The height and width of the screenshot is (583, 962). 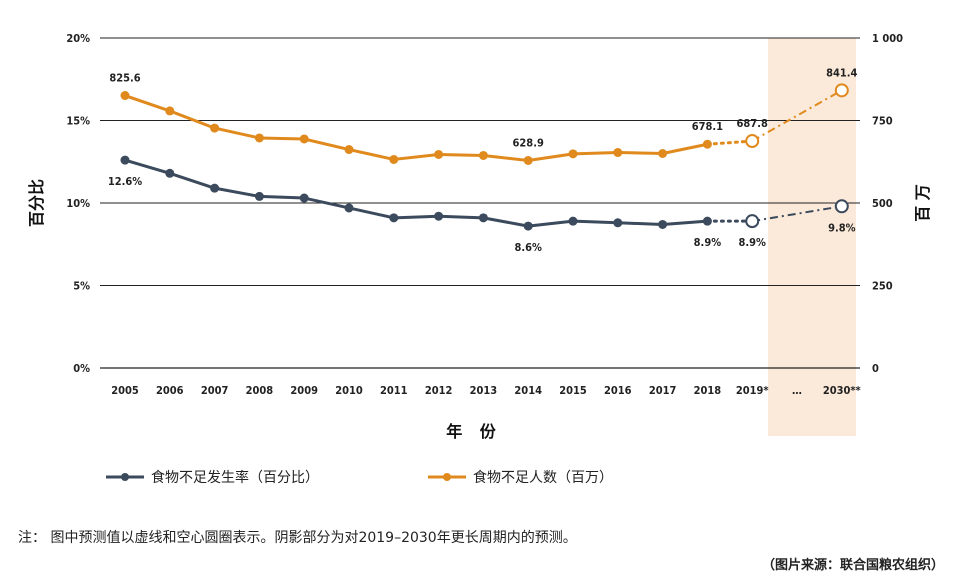 What do you see at coordinates (394, 390) in the screenshot?
I see `x-tick-label: 2011` at bounding box center [394, 390].